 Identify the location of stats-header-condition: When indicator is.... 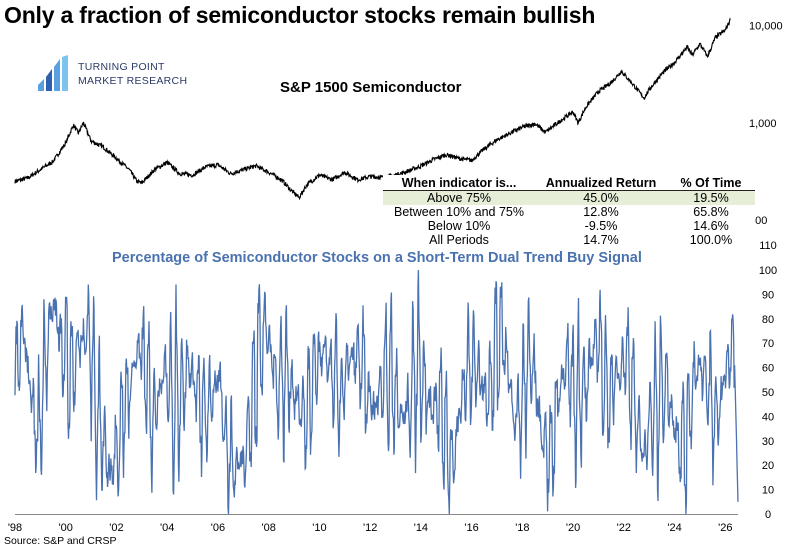
(459, 183).